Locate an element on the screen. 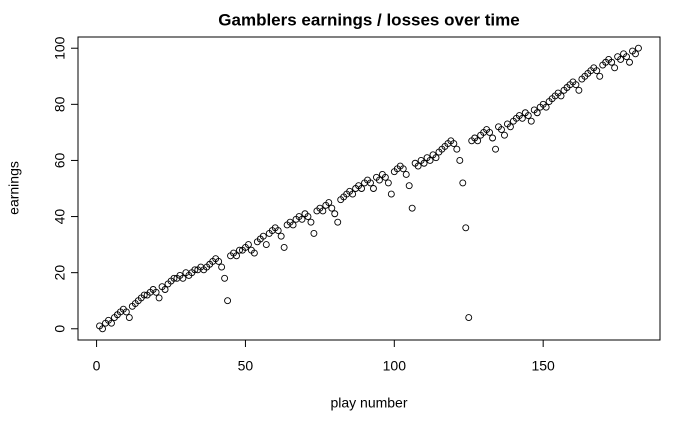 The image size is (700, 432). x-tick-label: 0 is located at coordinates (97, 366).